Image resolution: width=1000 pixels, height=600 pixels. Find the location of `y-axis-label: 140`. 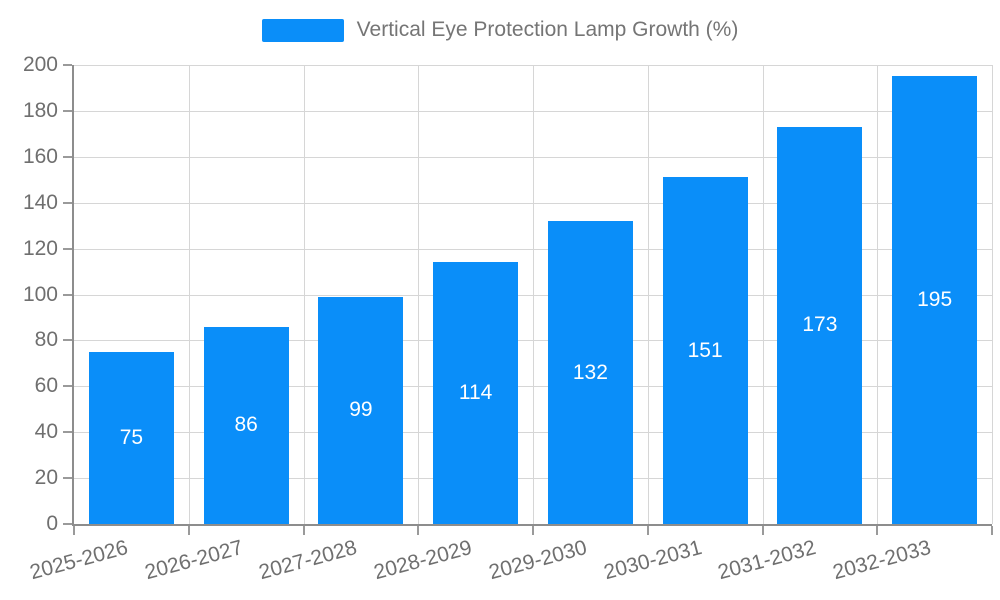

y-axis-label: 140 is located at coordinates (40, 202).